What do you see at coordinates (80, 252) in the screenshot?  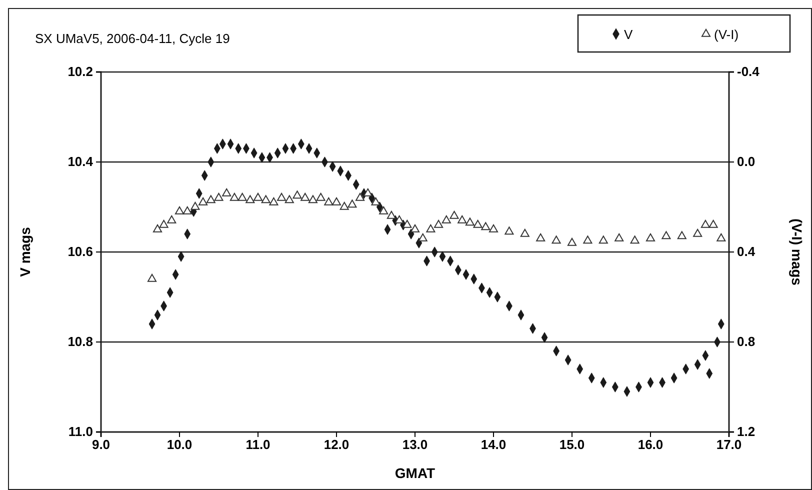 I see `y-tick-label: 10.6` at bounding box center [80, 252].